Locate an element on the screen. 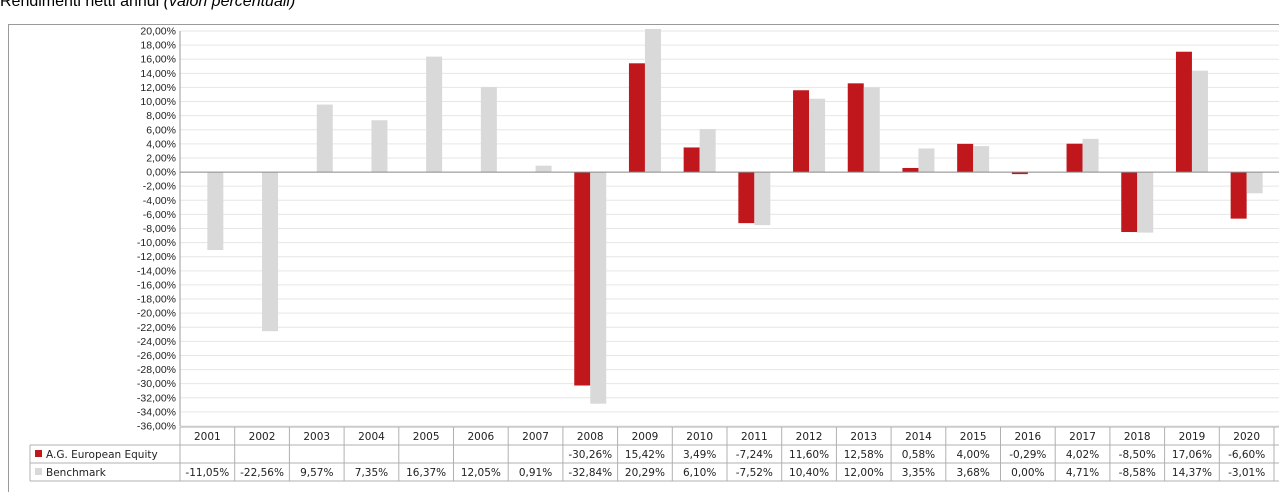  chart-subtitle: (valori percentuali) is located at coordinates (229, 5).